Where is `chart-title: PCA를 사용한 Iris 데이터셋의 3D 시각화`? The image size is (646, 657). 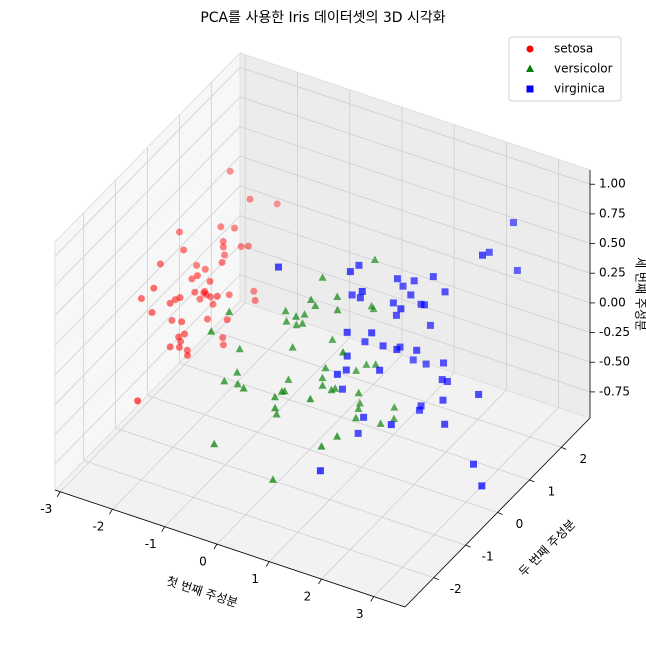
chart-title: PCA를 사용한 Iris 데이터셋의 3D 시각화 is located at coordinates (322, 18).